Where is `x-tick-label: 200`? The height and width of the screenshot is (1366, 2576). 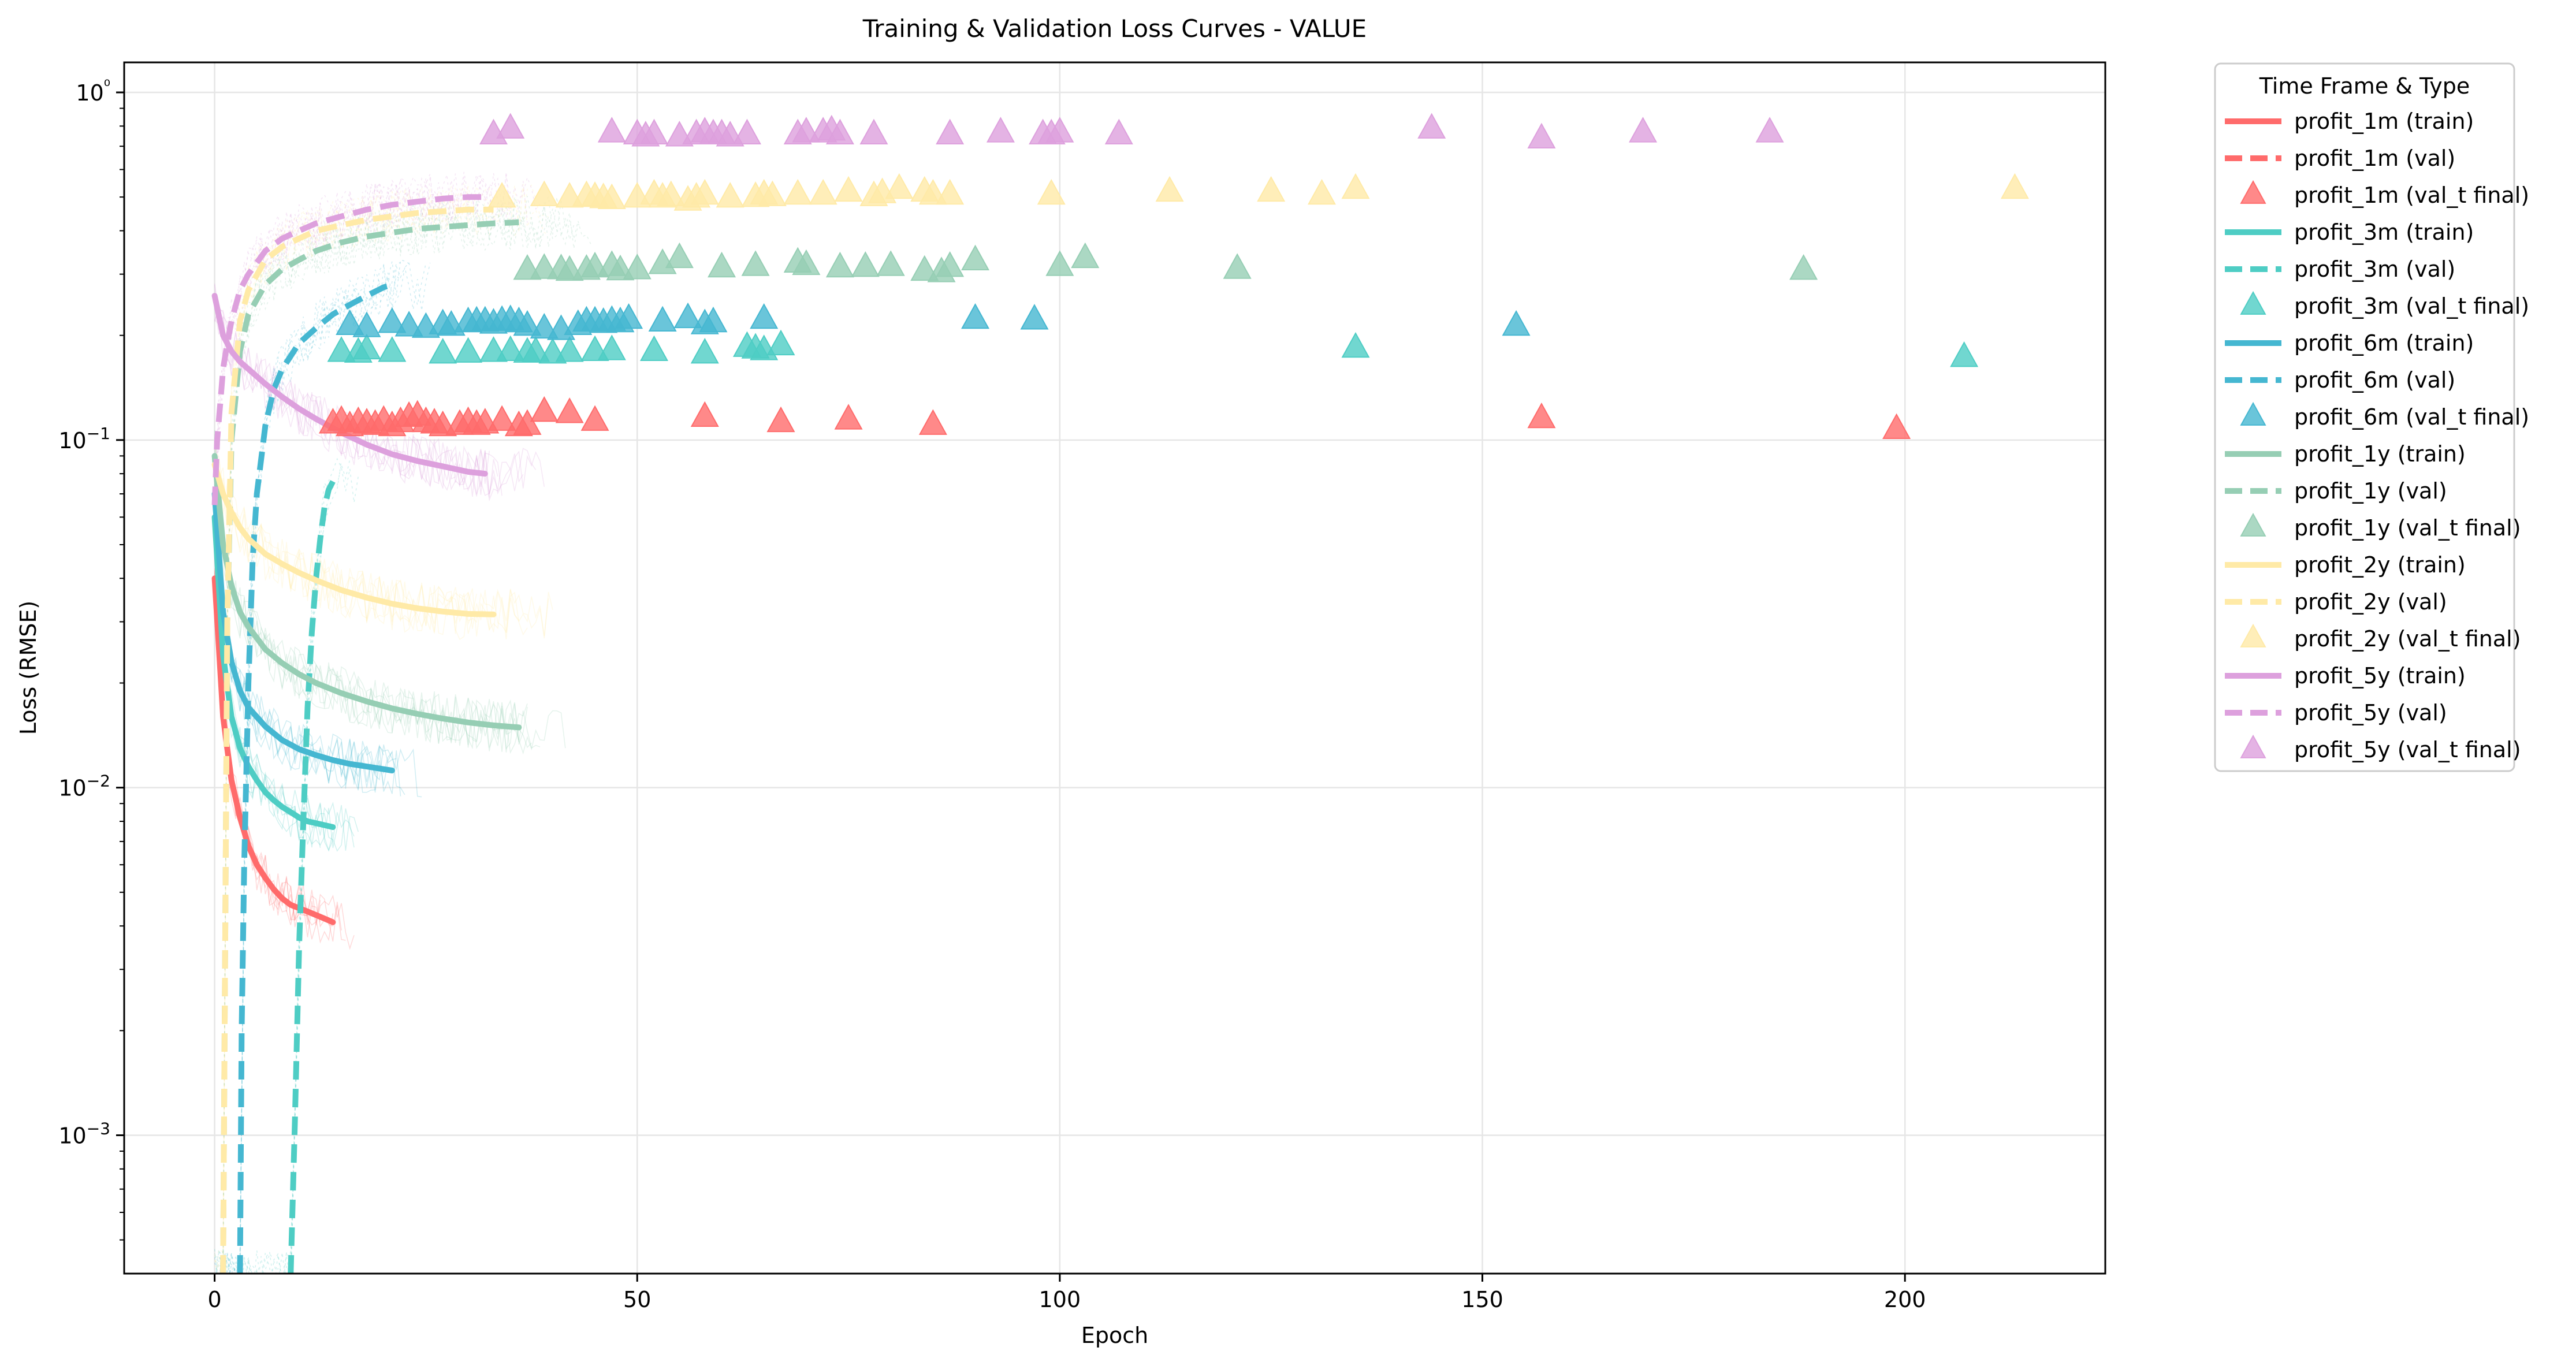
x-tick-label: 200 is located at coordinates (1905, 1299).